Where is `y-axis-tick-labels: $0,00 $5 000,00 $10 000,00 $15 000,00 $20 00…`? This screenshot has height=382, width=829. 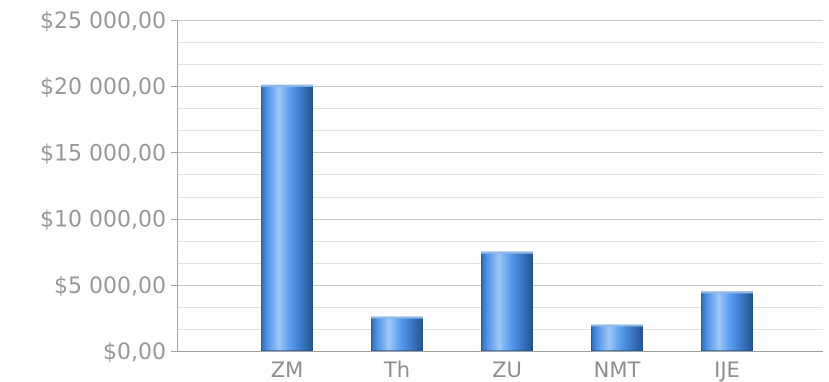
y-axis-tick-labels: $0,00 $5 000,00 $10 000,00 $15 000,00 $20 00… is located at coordinates (103, 187).